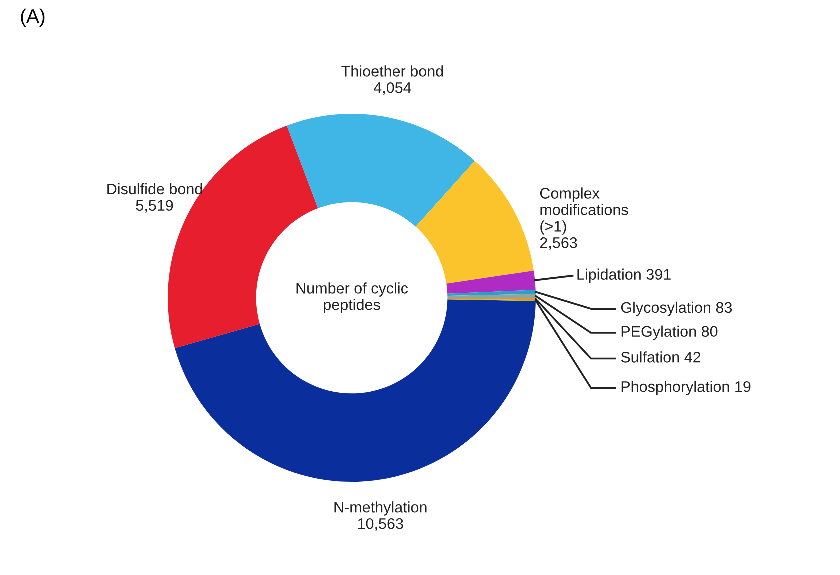 The height and width of the screenshot is (575, 840). What do you see at coordinates (661, 357) in the screenshot?
I see `slice-label: Sulfation 42` at bounding box center [661, 357].